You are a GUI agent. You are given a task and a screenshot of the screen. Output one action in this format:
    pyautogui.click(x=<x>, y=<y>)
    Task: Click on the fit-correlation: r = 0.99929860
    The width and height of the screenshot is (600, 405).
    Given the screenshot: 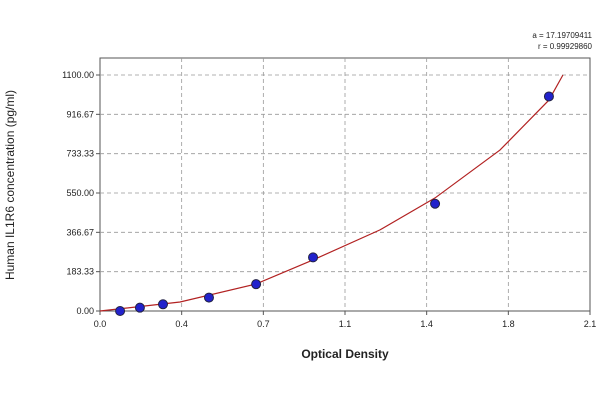 What is the action you would take?
    pyautogui.click(x=565, y=46)
    